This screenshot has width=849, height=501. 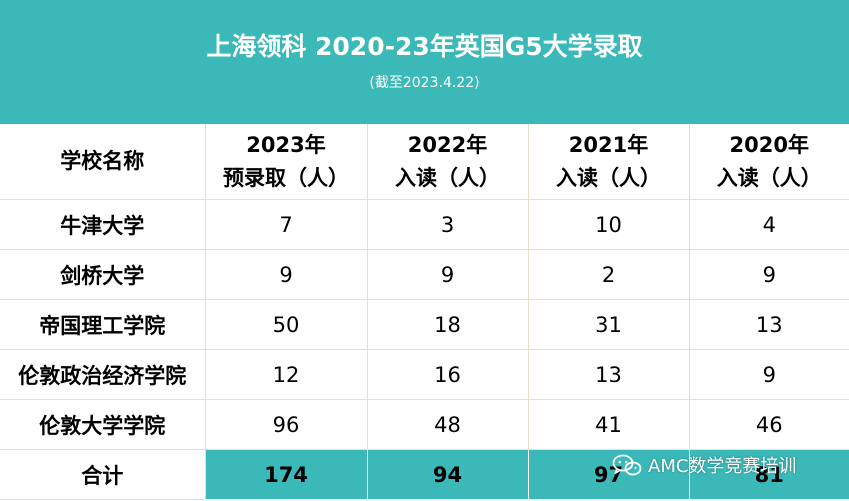 I want to click on table-row: 伦敦政治经济学院 12 16 13 9, so click(x=424, y=374).